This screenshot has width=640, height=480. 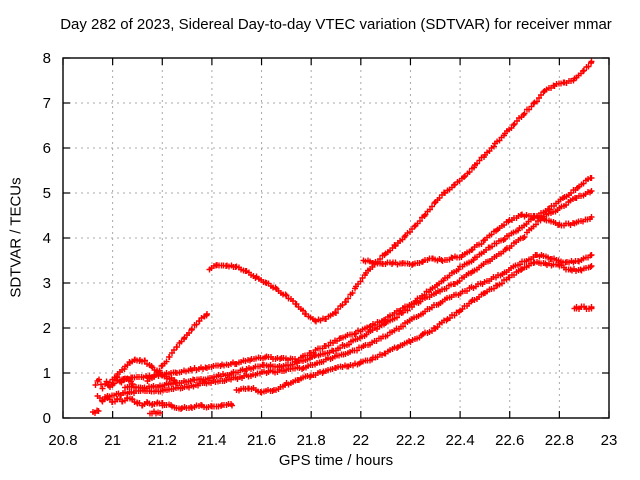 I want to click on y-tick-label: 5, so click(x=47, y=193).